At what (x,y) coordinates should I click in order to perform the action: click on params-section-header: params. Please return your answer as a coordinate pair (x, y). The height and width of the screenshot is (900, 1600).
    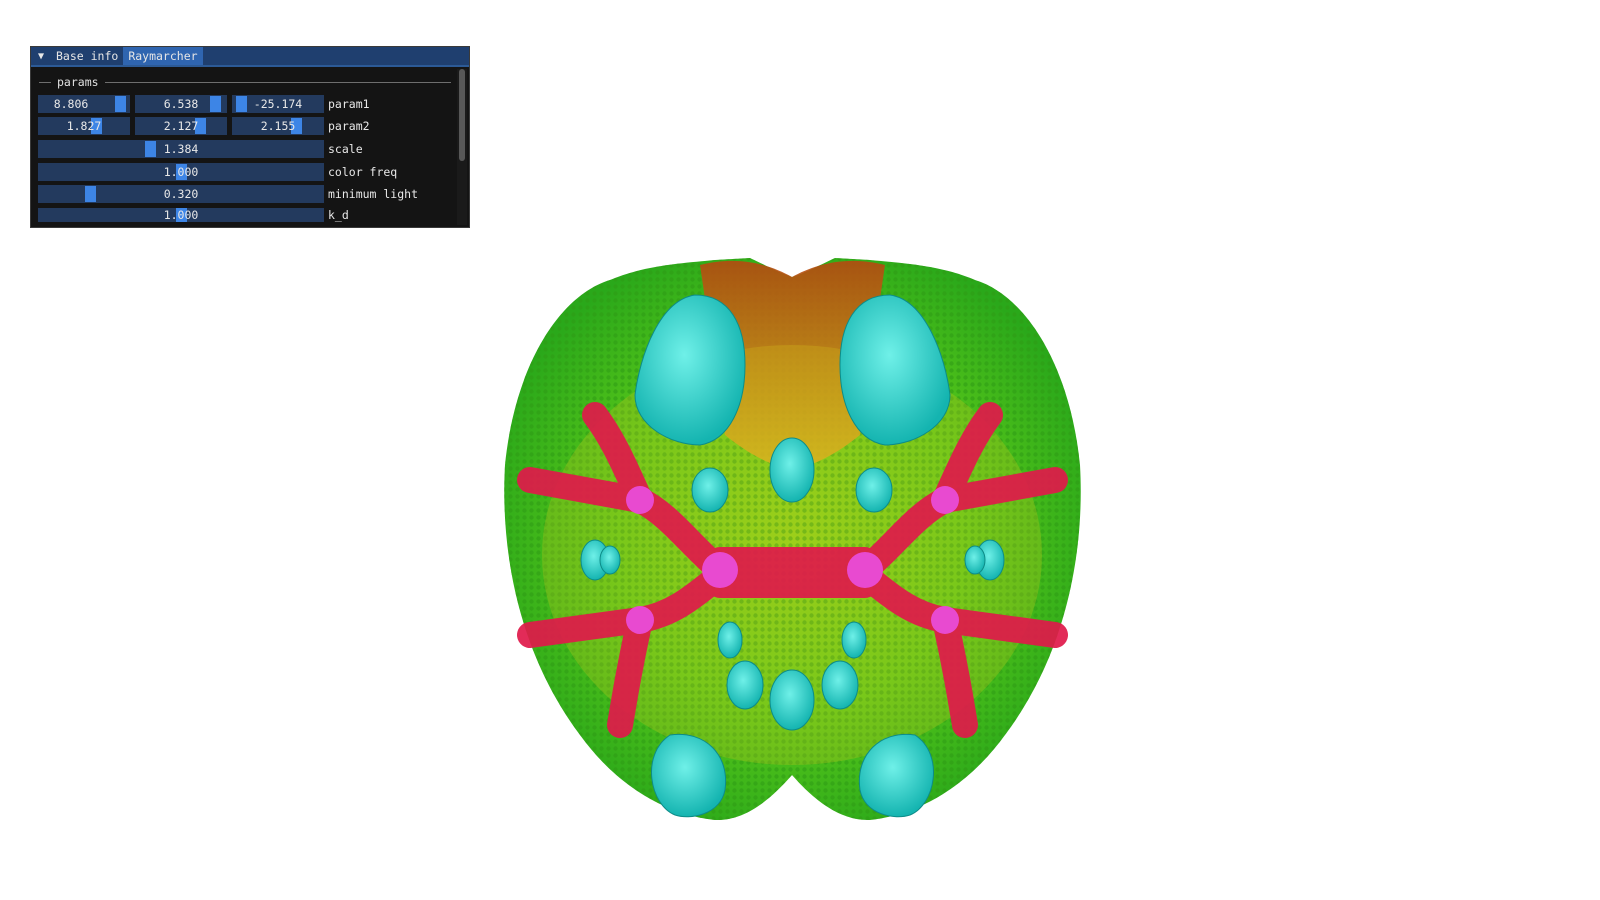
    Looking at the image, I should click on (245, 82).